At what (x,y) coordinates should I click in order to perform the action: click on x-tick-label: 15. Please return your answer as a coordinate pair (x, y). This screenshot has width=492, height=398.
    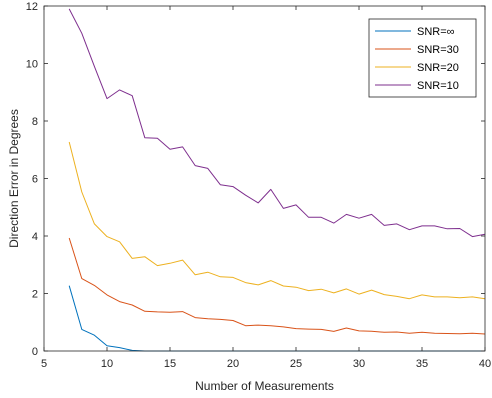
    Looking at the image, I should click on (170, 364).